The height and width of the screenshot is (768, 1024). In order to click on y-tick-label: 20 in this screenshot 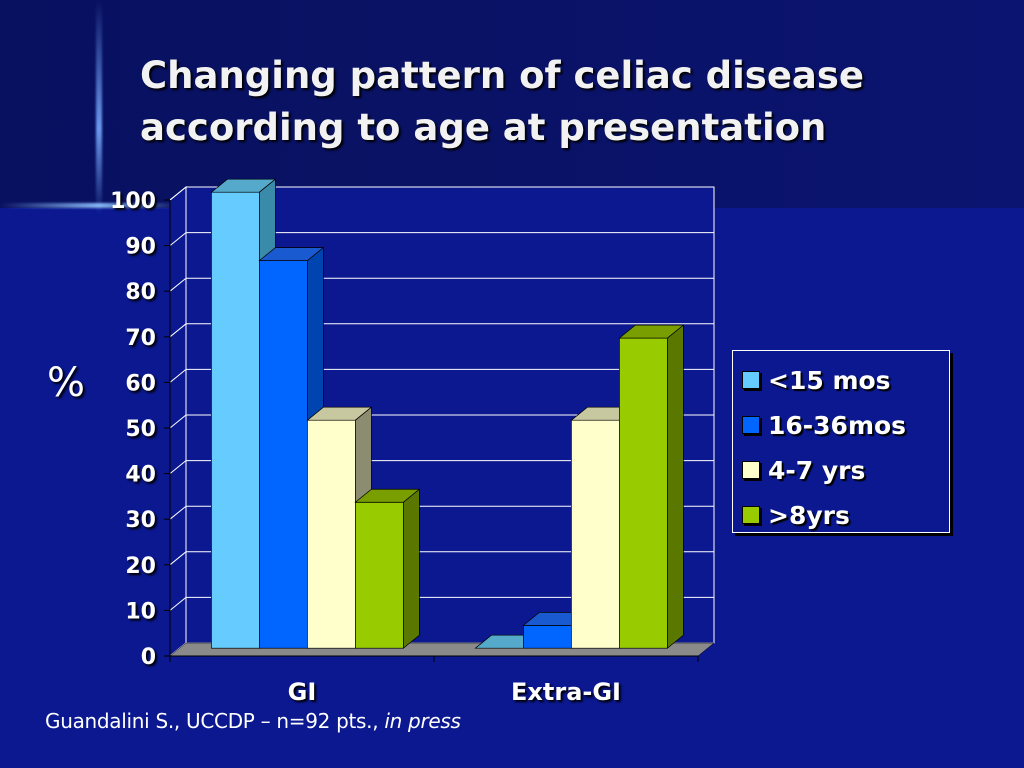, I will do `click(140, 566)`.